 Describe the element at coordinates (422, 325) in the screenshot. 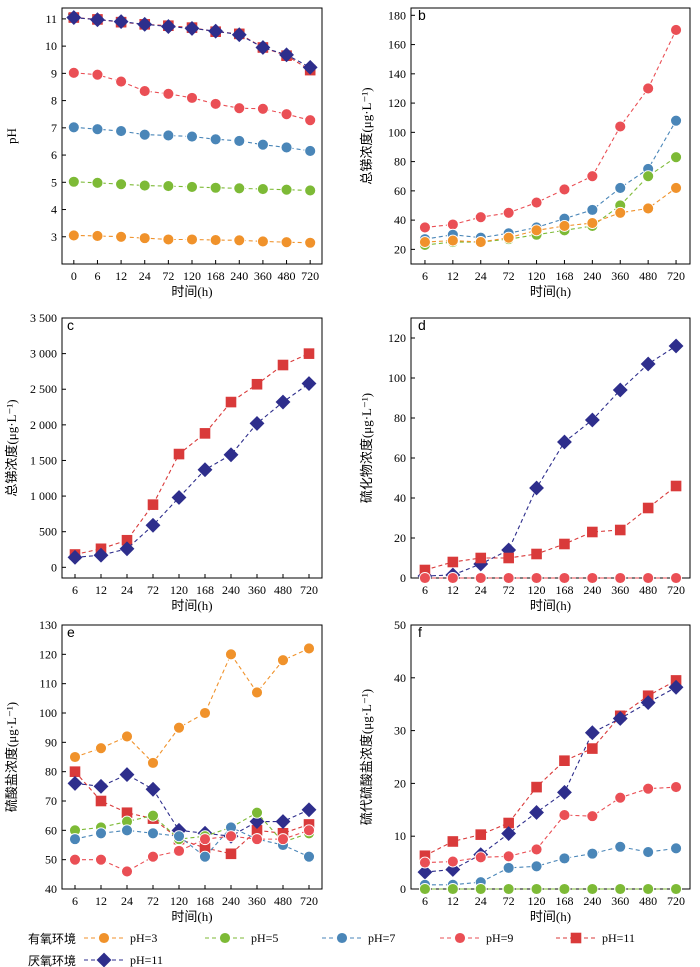

I see `panel-letter: d` at that location.